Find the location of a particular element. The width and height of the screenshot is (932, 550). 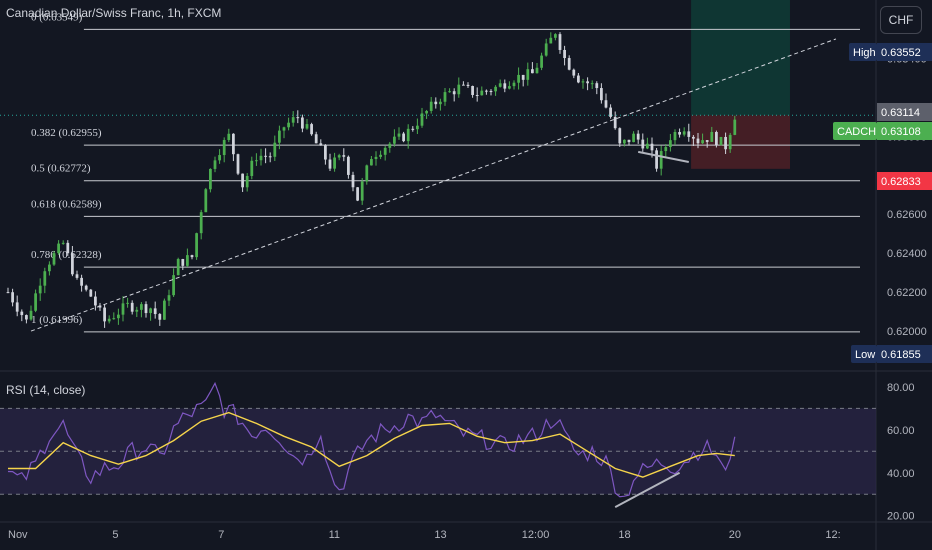

rsi-tick-label: 60.00 is located at coordinates (901, 431).